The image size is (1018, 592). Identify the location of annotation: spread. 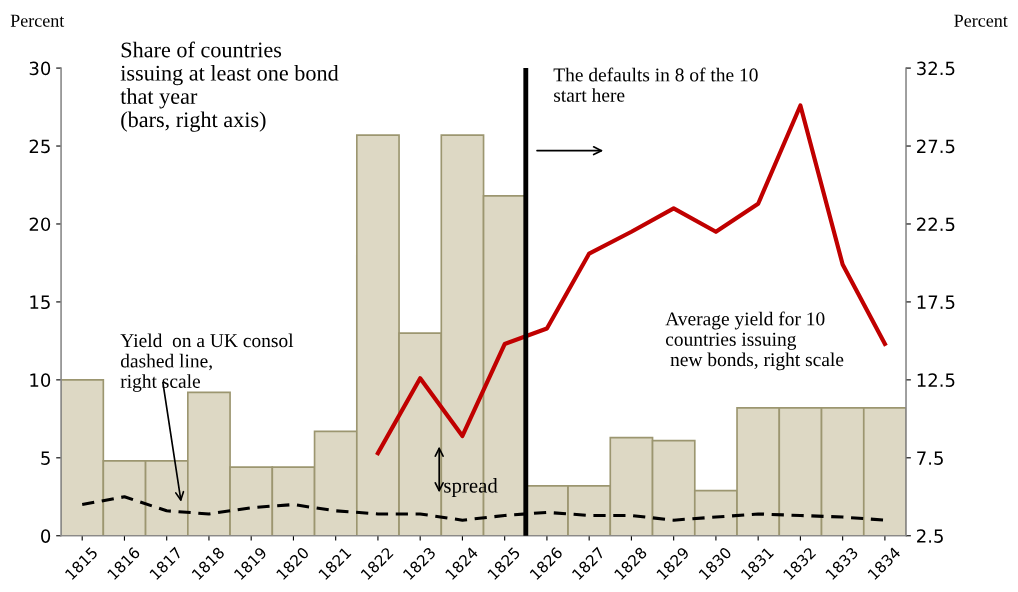
(471, 487).